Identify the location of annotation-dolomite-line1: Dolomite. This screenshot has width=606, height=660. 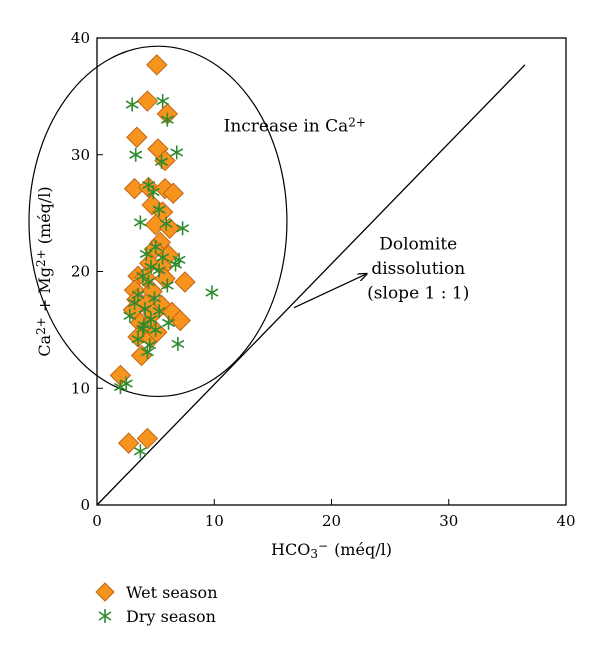
(418, 244).